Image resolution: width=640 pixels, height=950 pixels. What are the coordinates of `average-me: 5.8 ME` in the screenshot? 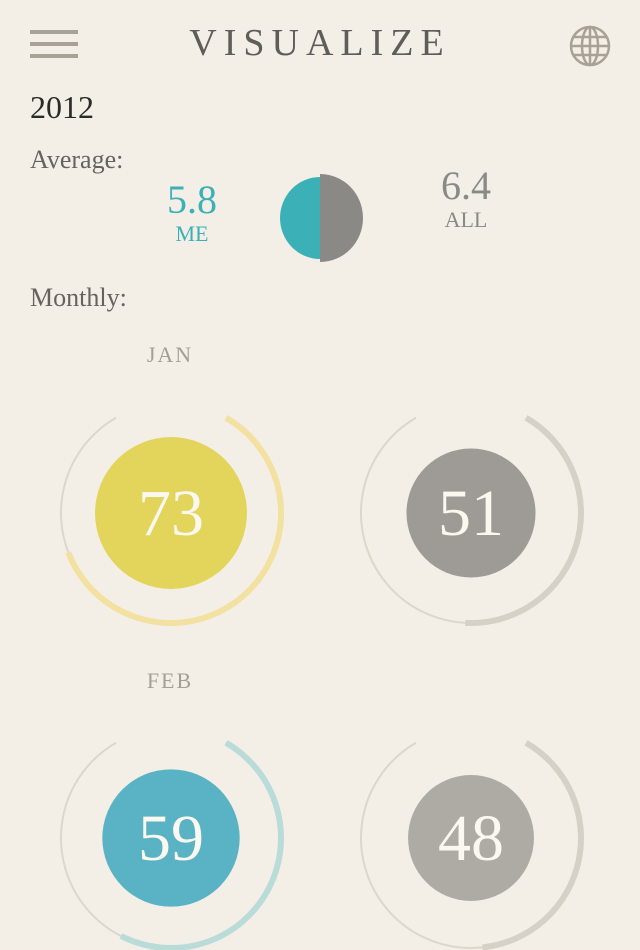 It's located at (192, 212).